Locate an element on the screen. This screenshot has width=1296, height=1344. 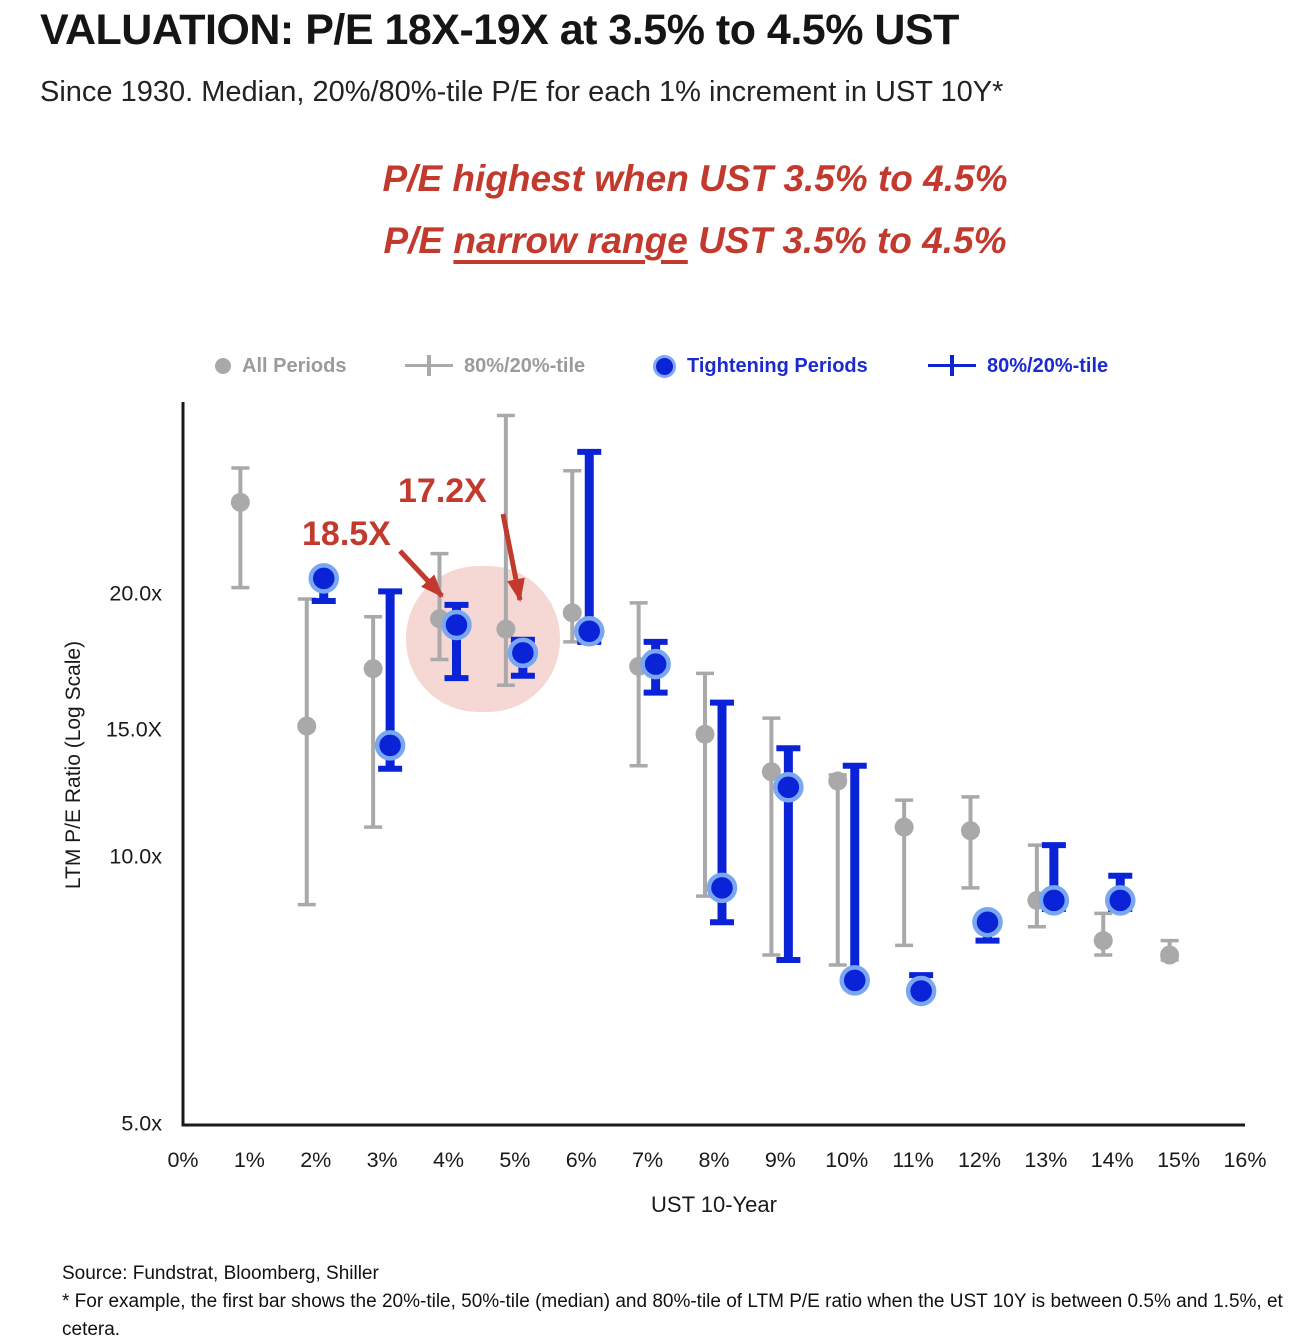
x-tick-label: 15% is located at coordinates (1178, 1160).